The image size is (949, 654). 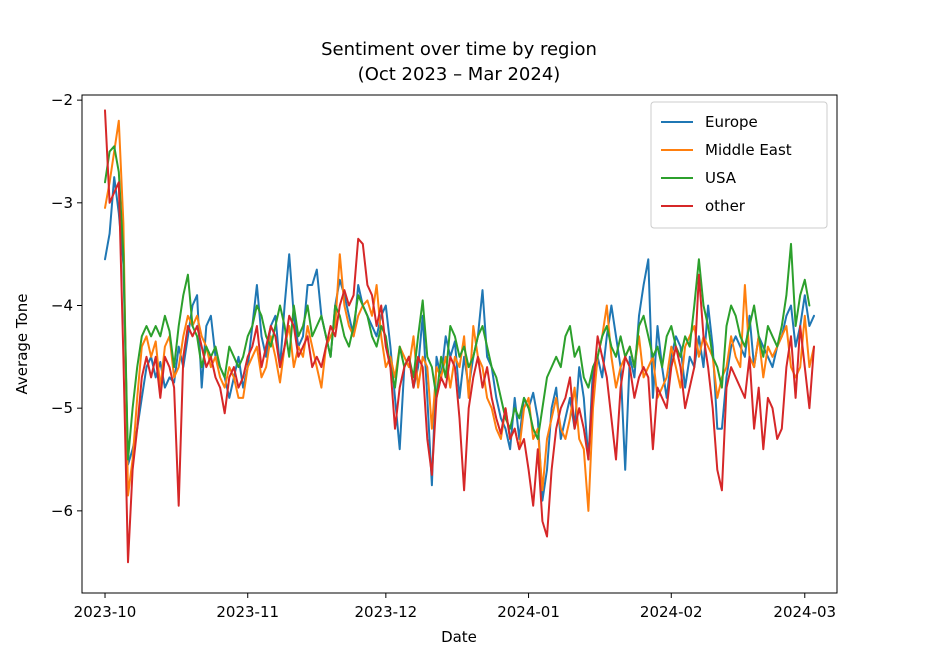 I want to click on x-axis-label: Date, so click(x=459, y=637).